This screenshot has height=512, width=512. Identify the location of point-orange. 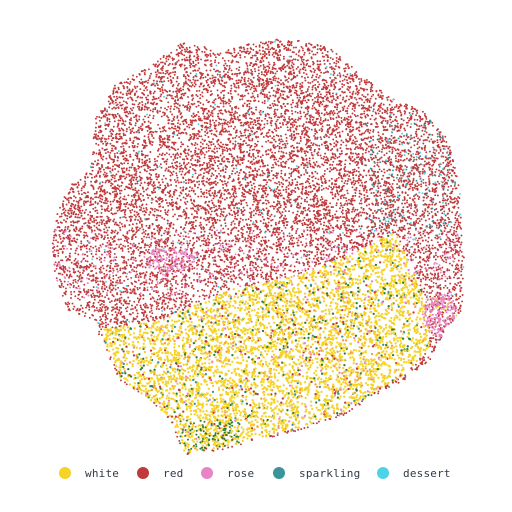
(187, 377).